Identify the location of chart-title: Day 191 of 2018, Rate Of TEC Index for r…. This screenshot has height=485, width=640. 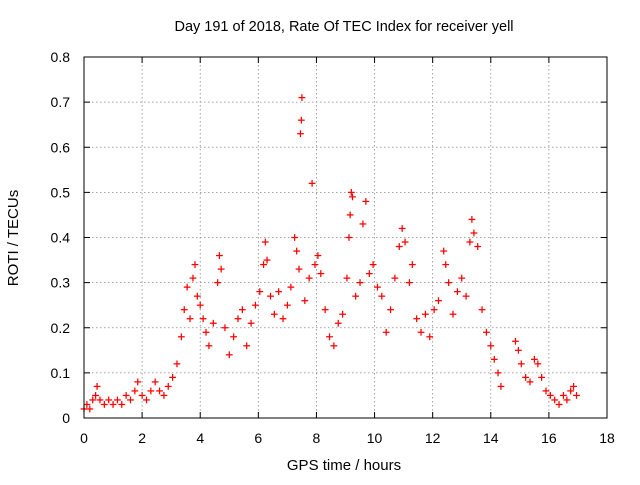
(343, 27).